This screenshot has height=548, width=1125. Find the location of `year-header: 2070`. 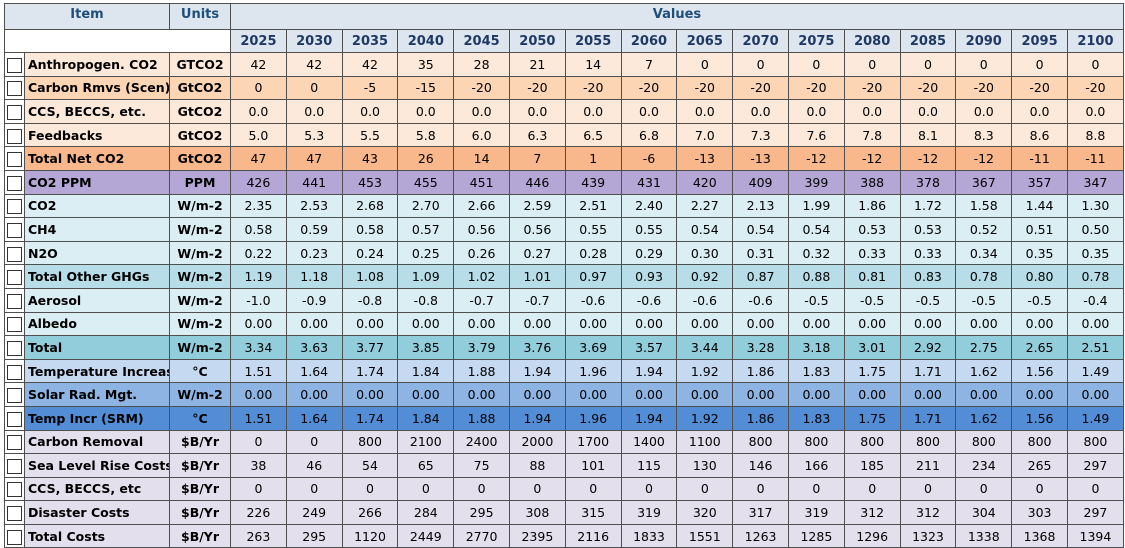

year-header: 2070 is located at coordinates (760, 41).